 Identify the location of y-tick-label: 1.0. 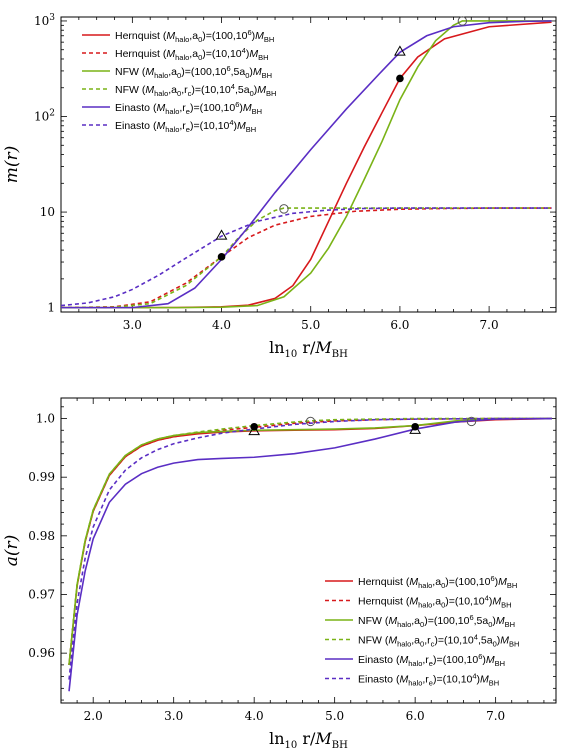
(45, 419).